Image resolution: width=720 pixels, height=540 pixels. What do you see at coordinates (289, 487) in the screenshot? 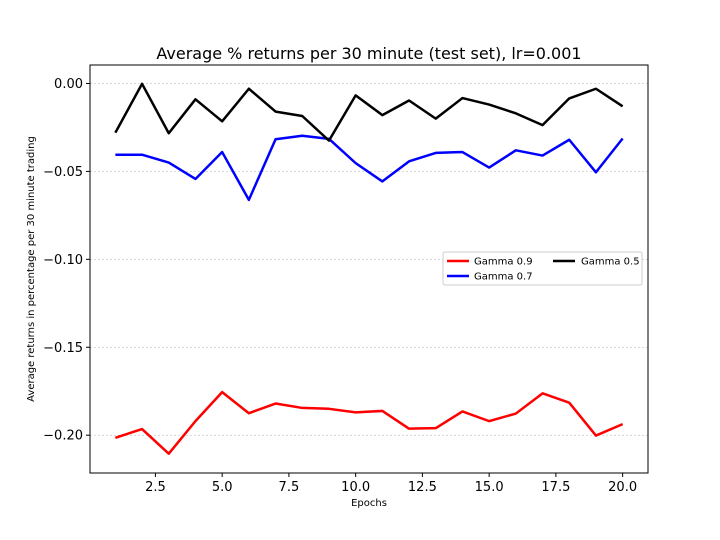
I see `x-tick-label: 7.5` at bounding box center [289, 487].